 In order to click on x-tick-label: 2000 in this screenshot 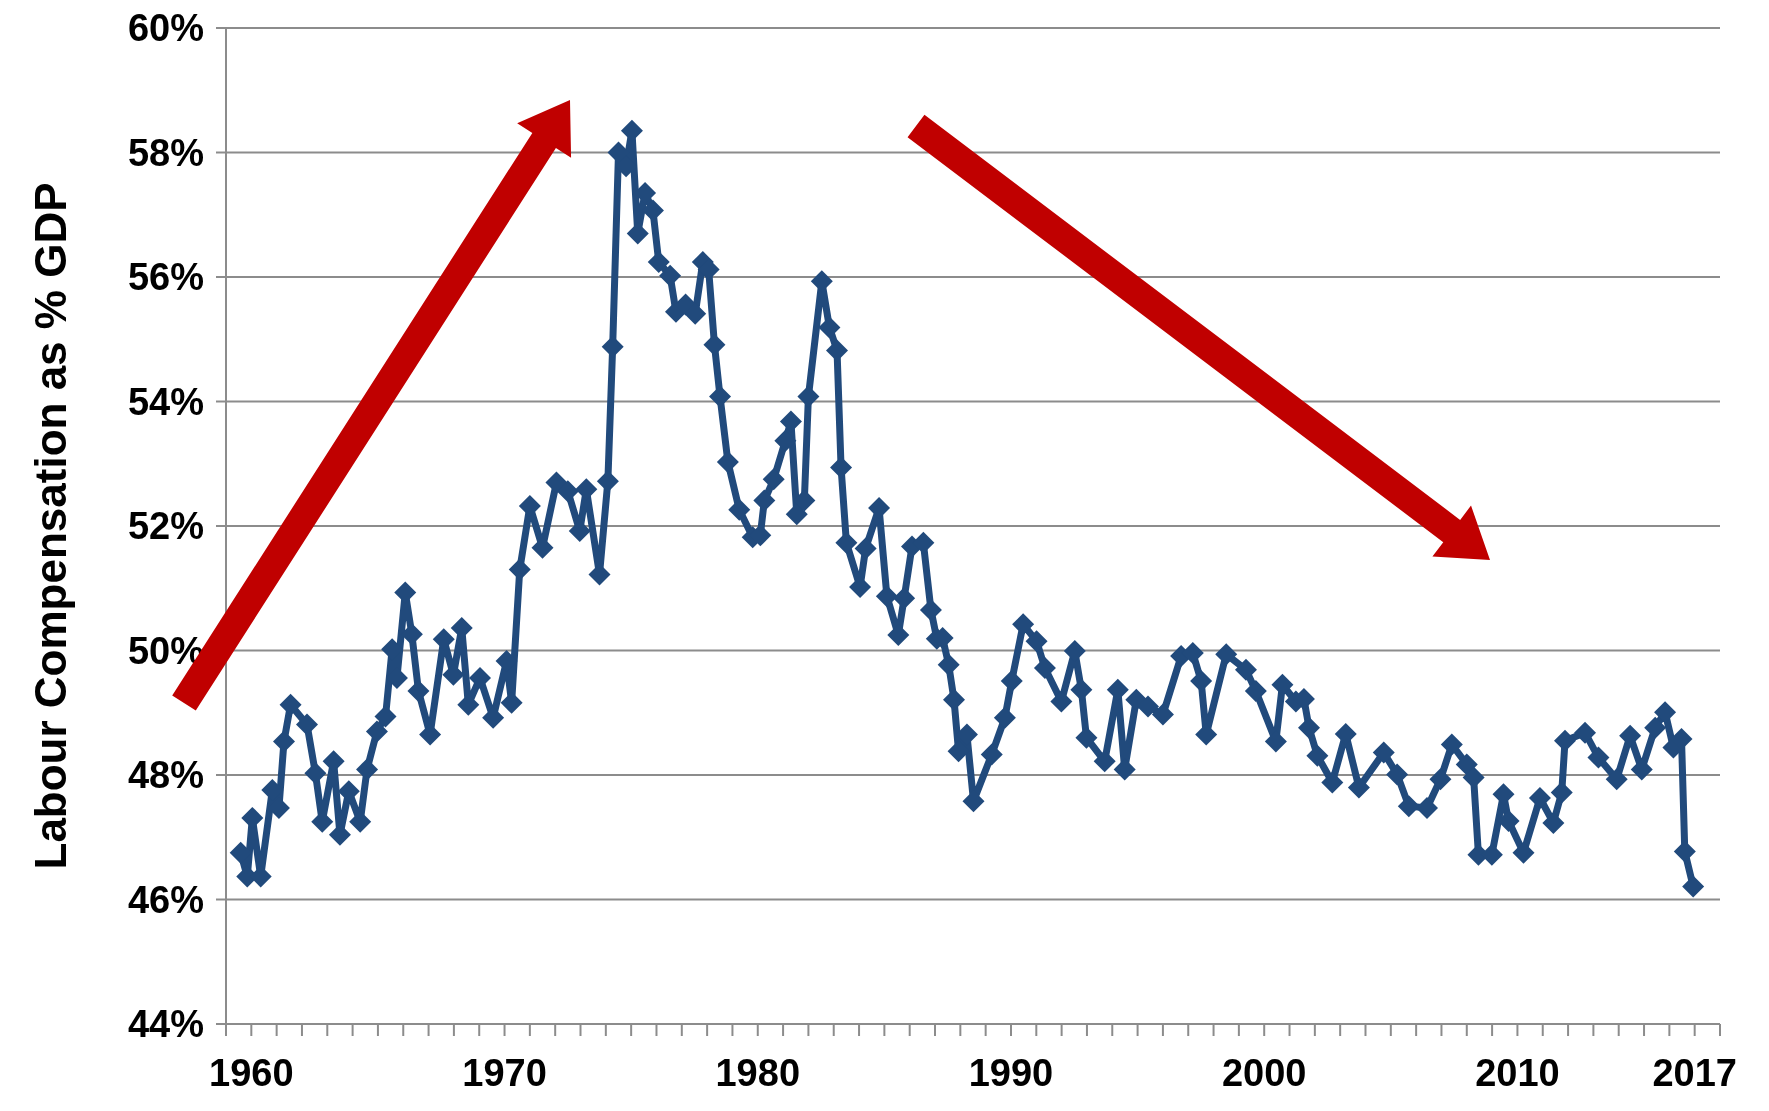, I will do `click(1264, 1073)`.